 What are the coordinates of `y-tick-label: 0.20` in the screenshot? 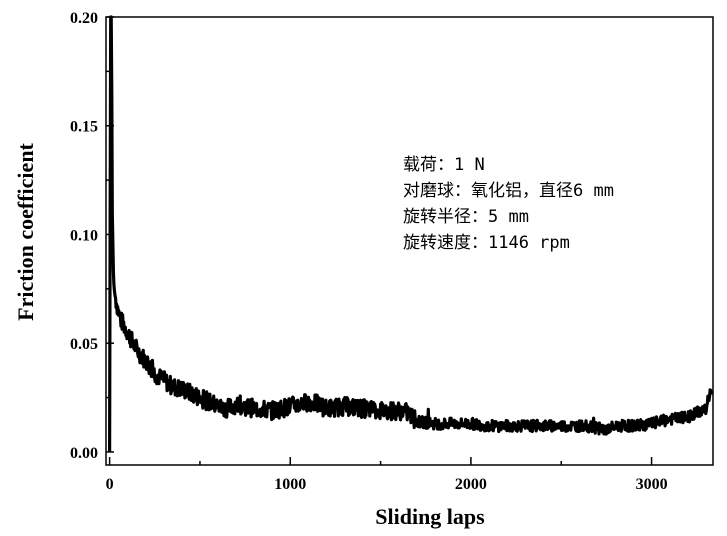 It's located at (84, 18).